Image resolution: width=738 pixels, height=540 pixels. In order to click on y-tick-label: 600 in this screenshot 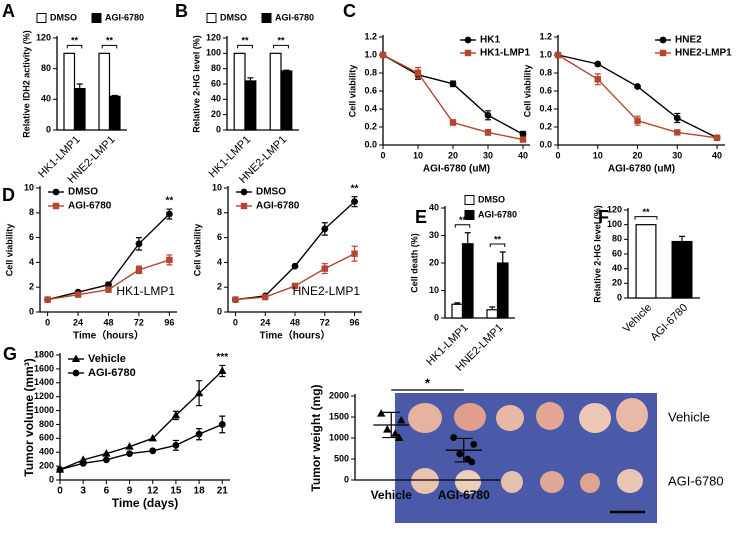, I will do `click(46, 438)`.